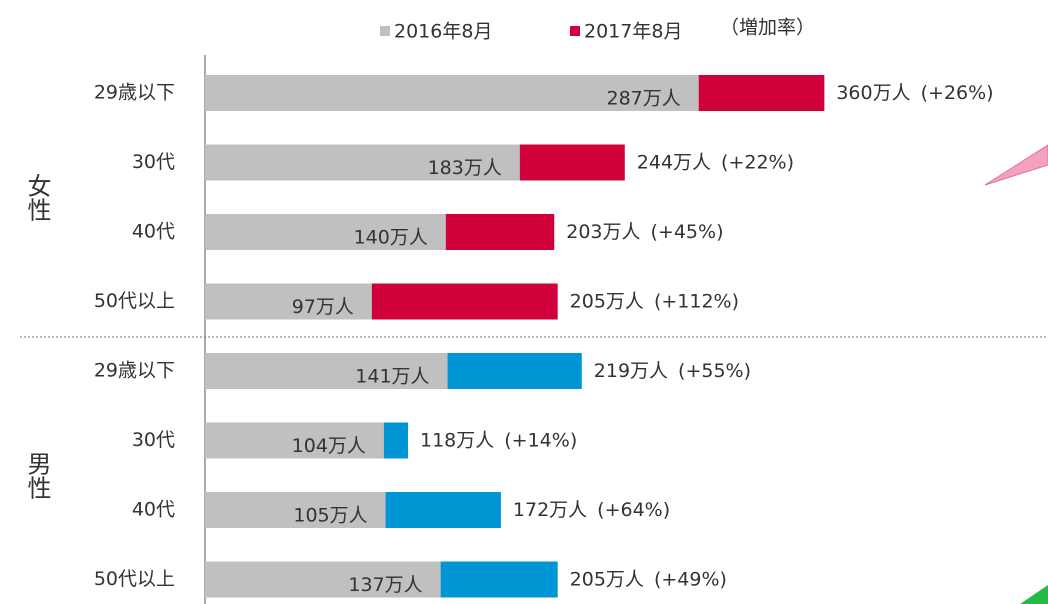 This screenshot has width=1048, height=604. Describe the element at coordinates (443, 32) in the screenshot. I see `legend-label: 2016年8月` at that location.